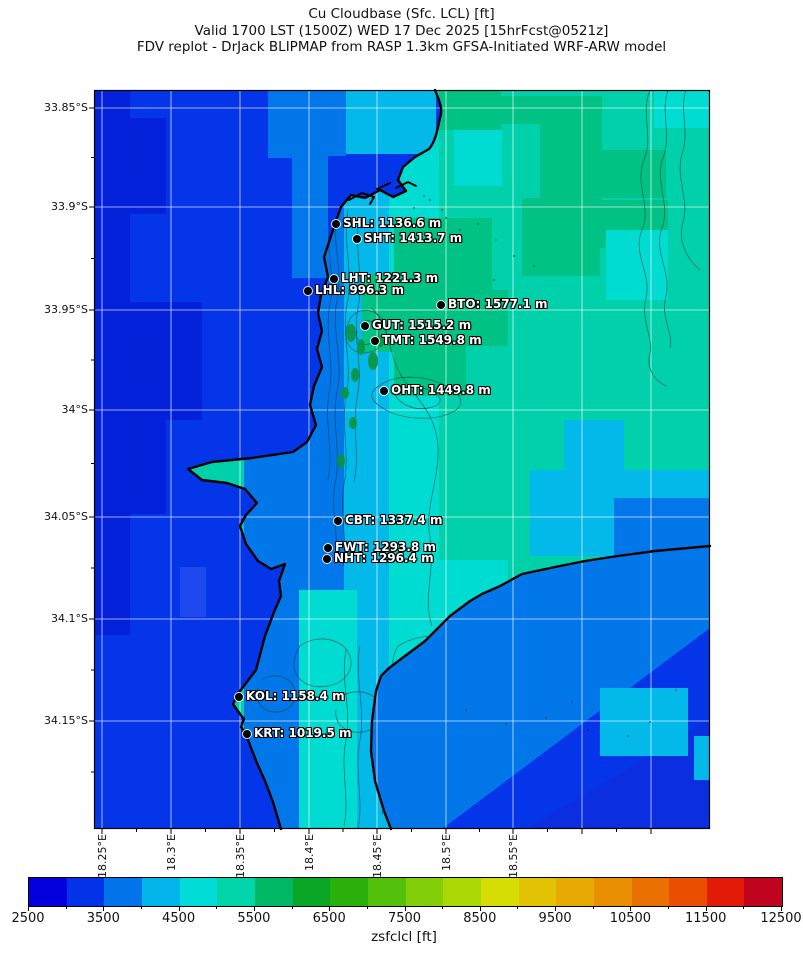  Describe the element at coordinates (66, 309) in the screenshot. I see `lat-tick-label: 33.95°S` at that location.